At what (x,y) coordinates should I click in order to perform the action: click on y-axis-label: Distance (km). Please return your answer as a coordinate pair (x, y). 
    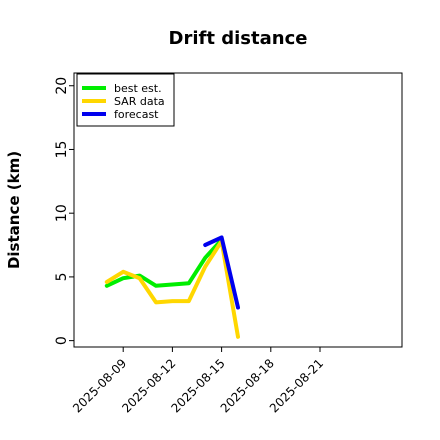
    Looking at the image, I should click on (14, 210).